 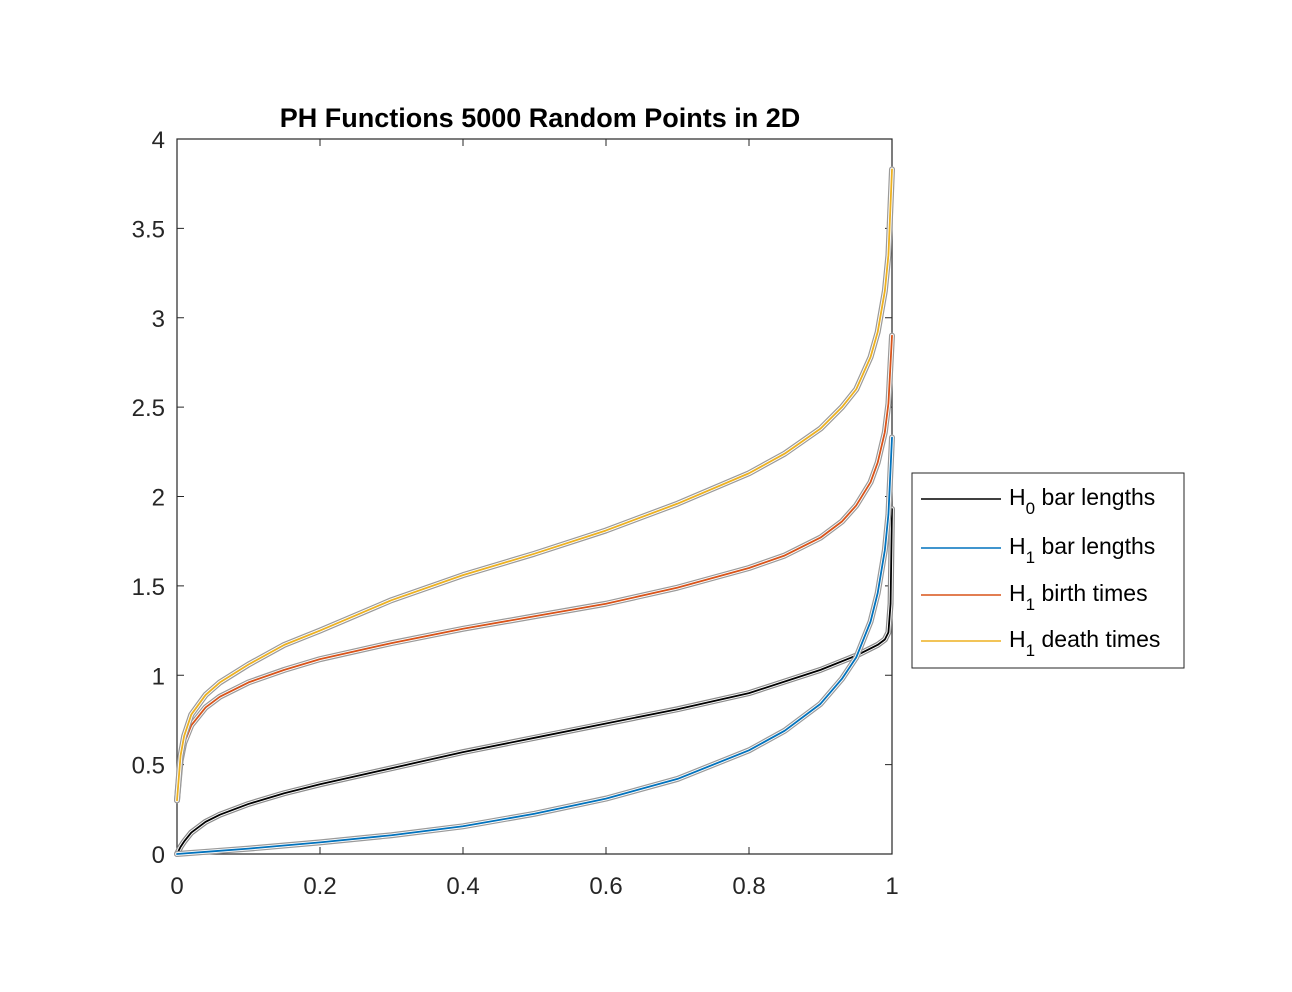 What do you see at coordinates (158, 140) in the screenshot?
I see `y-tick-label-8: 4` at bounding box center [158, 140].